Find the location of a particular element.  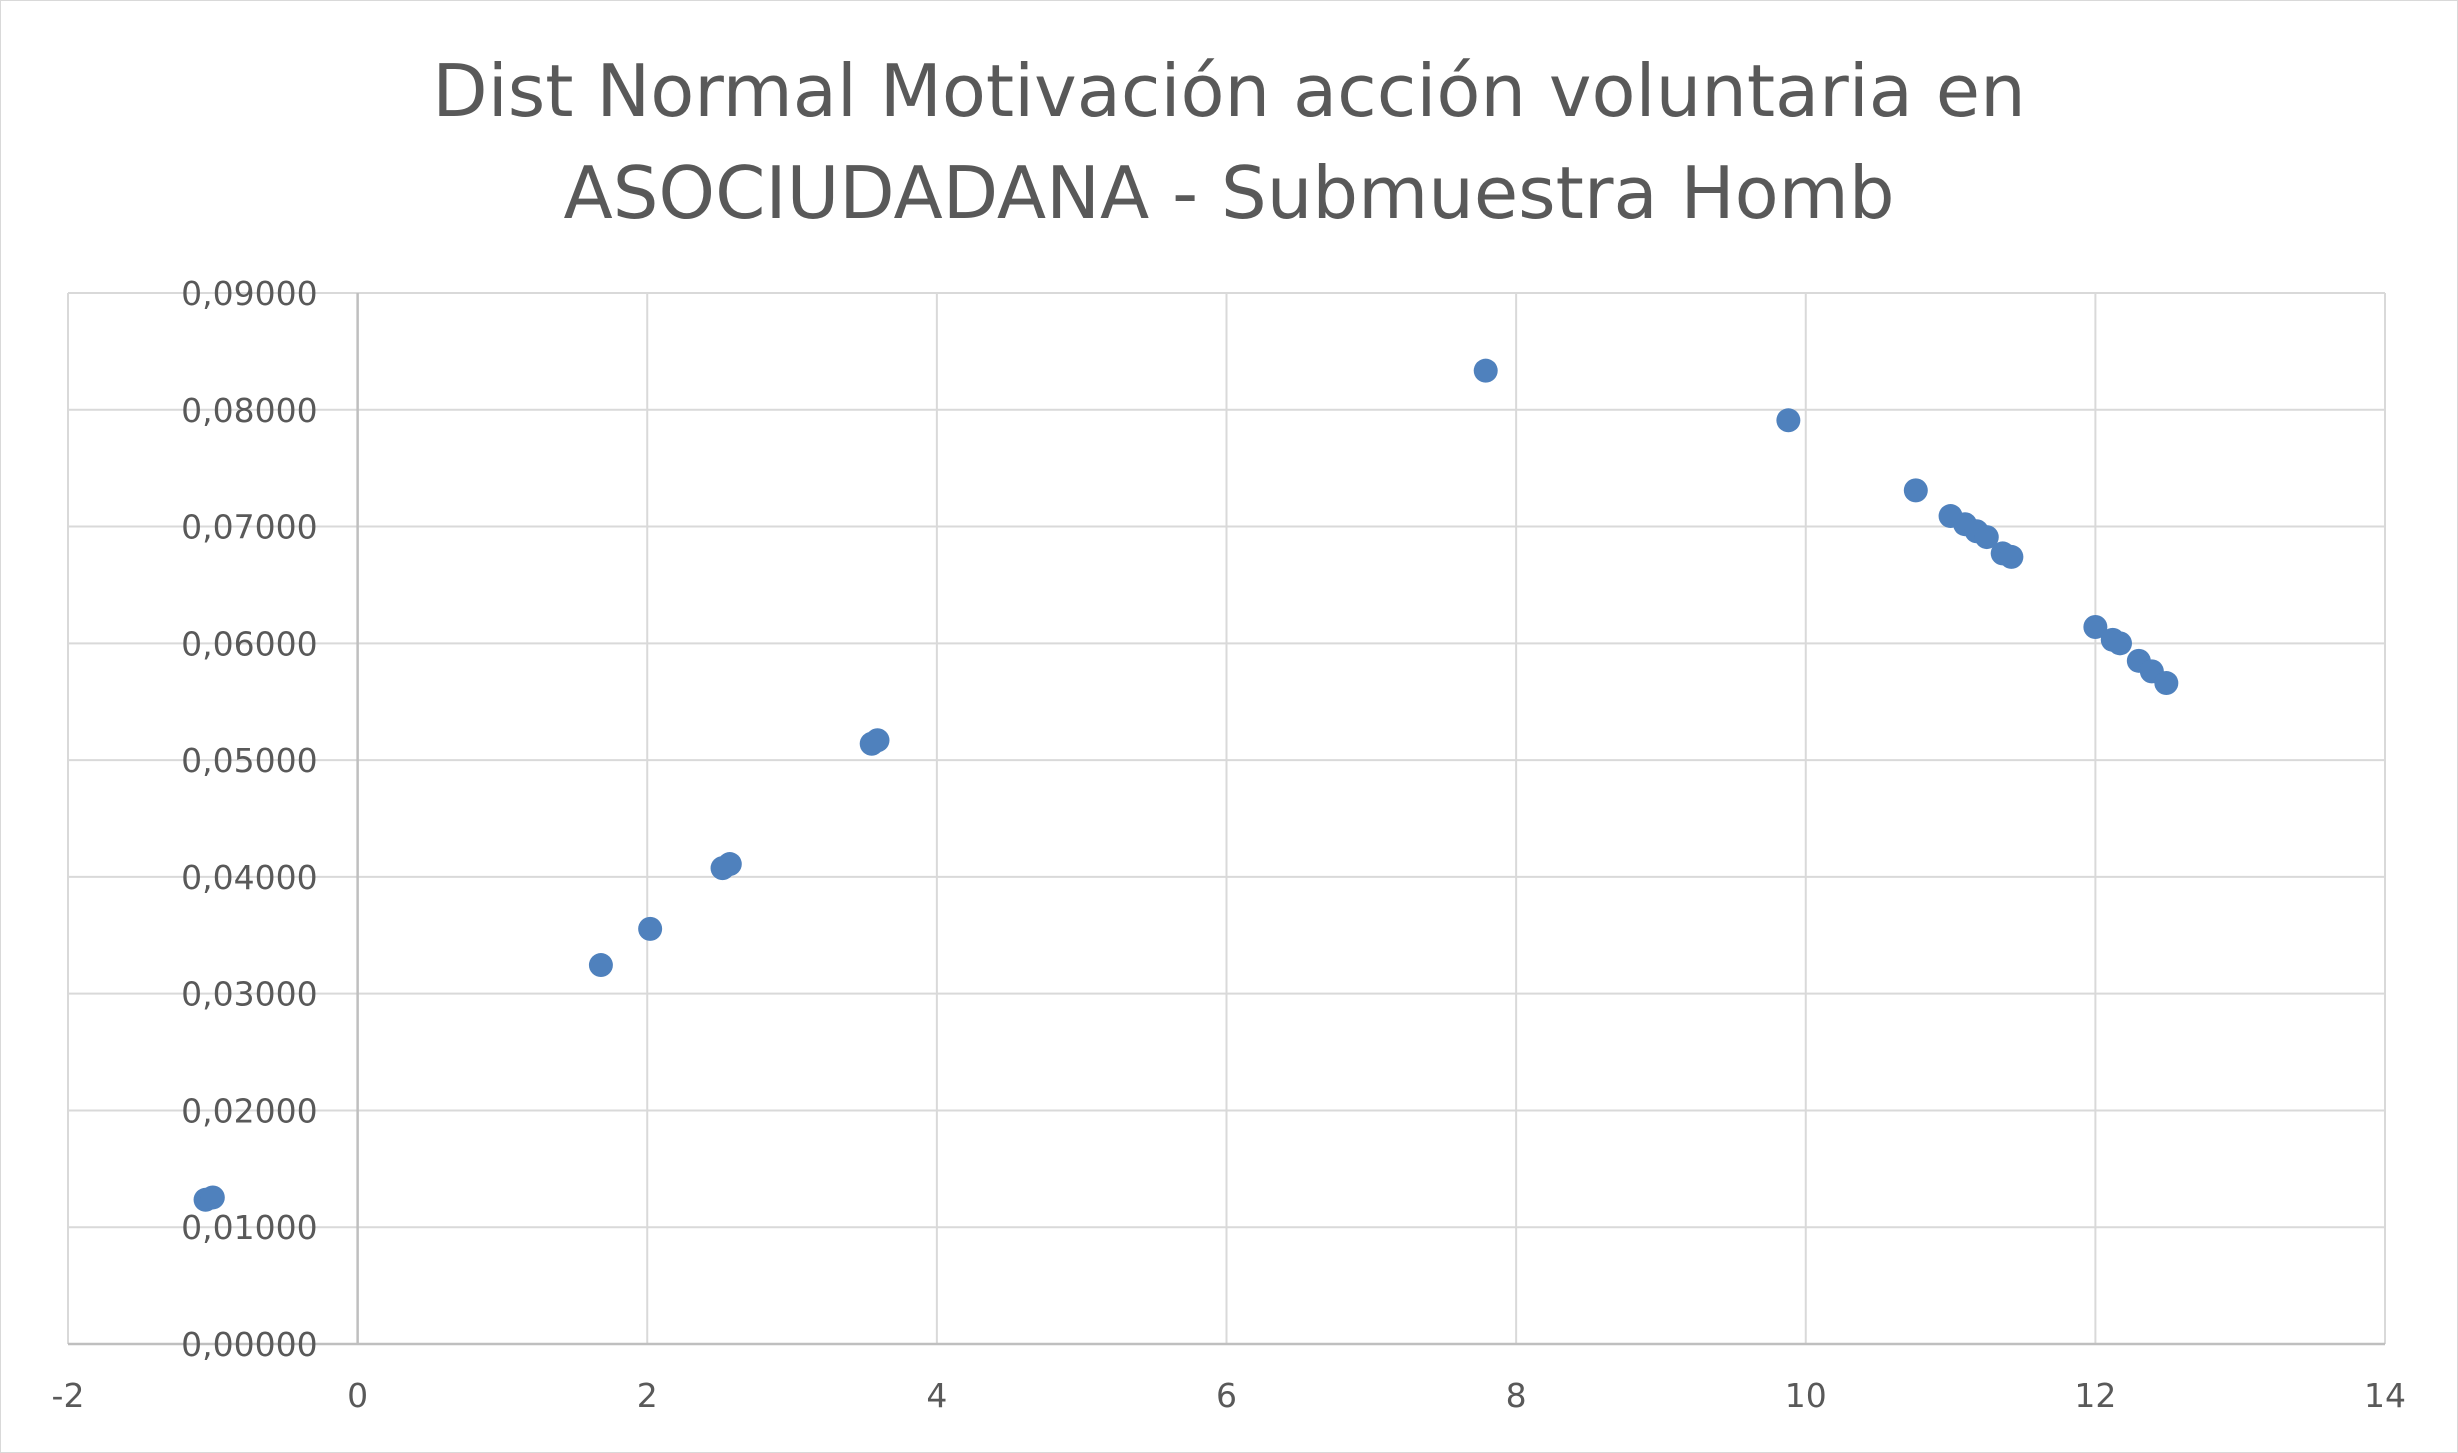

y-tick-label: 0,05000 is located at coordinates (249, 760).